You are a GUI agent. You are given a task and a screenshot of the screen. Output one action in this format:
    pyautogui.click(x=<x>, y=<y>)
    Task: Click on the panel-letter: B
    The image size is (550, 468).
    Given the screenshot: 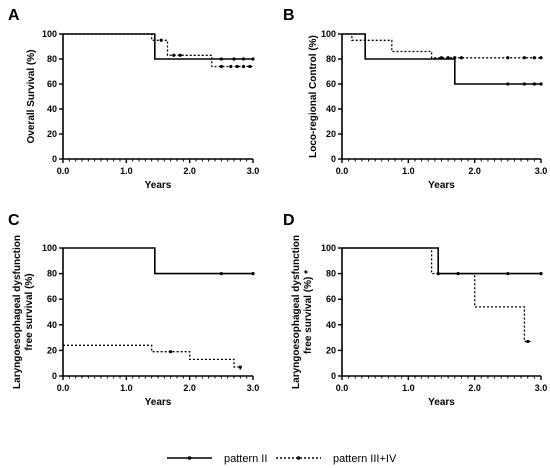 What is the action you would take?
    pyautogui.click(x=289, y=15)
    